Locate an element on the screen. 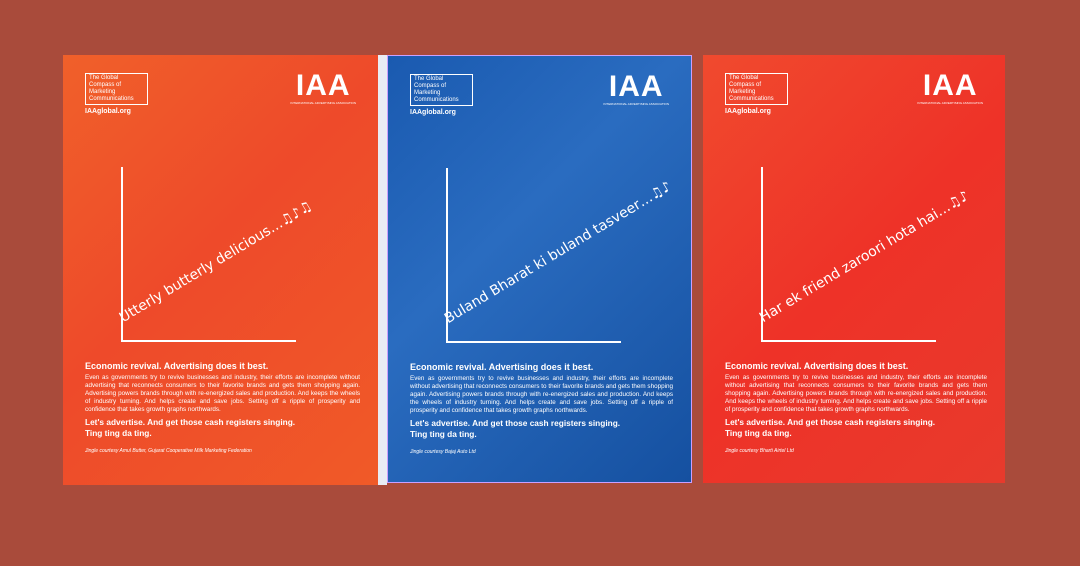 This screenshot has width=1080, height=566. jingle-credit: Jingle courtesy Bharti Airtel Ltd is located at coordinates (759, 451).